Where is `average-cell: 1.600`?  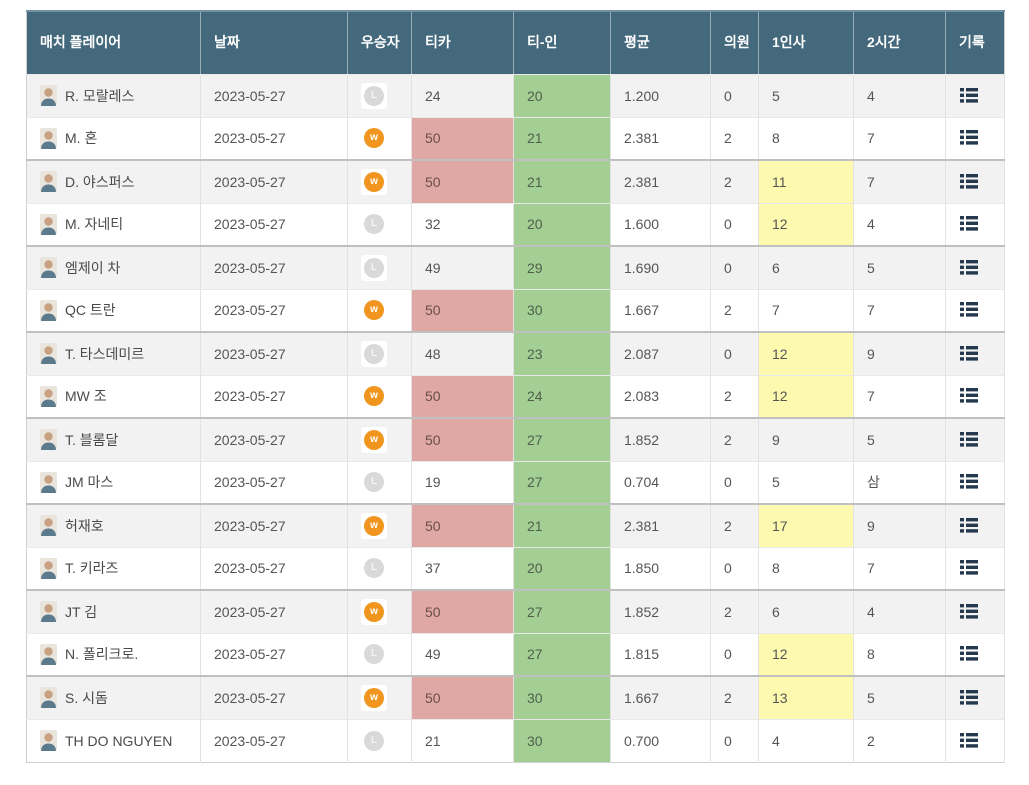
average-cell: 1.600 is located at coordinates (660, 224).